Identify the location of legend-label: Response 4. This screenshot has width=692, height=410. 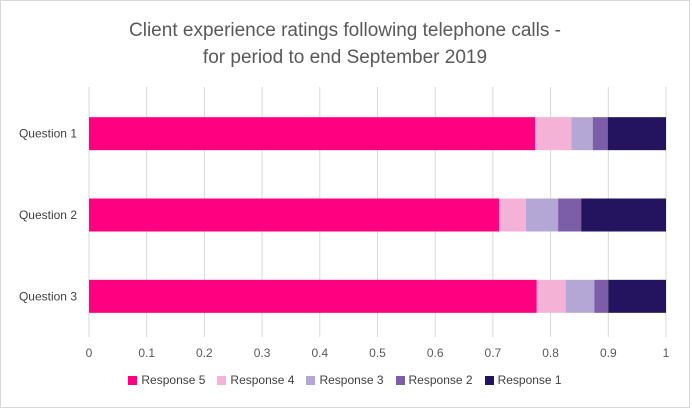
(262, 380).